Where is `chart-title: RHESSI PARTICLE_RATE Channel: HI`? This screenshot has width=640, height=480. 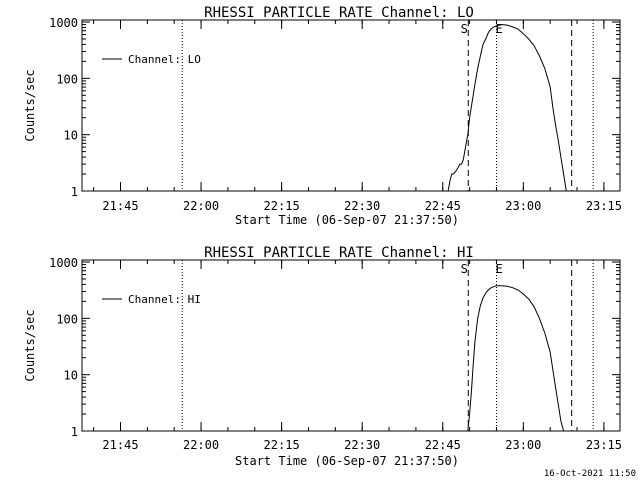
chart-title: RHESSI PARTICLE_RATE Channel: HI is located at coordinates (339, 253).